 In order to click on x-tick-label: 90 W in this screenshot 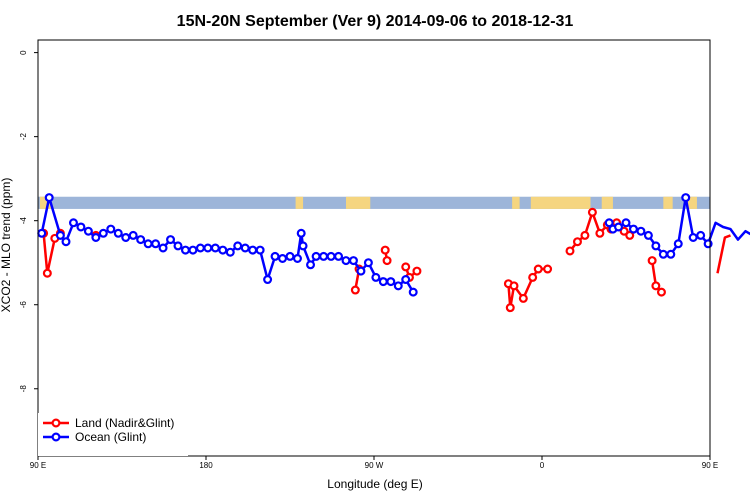, I will do `click(374, 465)`.